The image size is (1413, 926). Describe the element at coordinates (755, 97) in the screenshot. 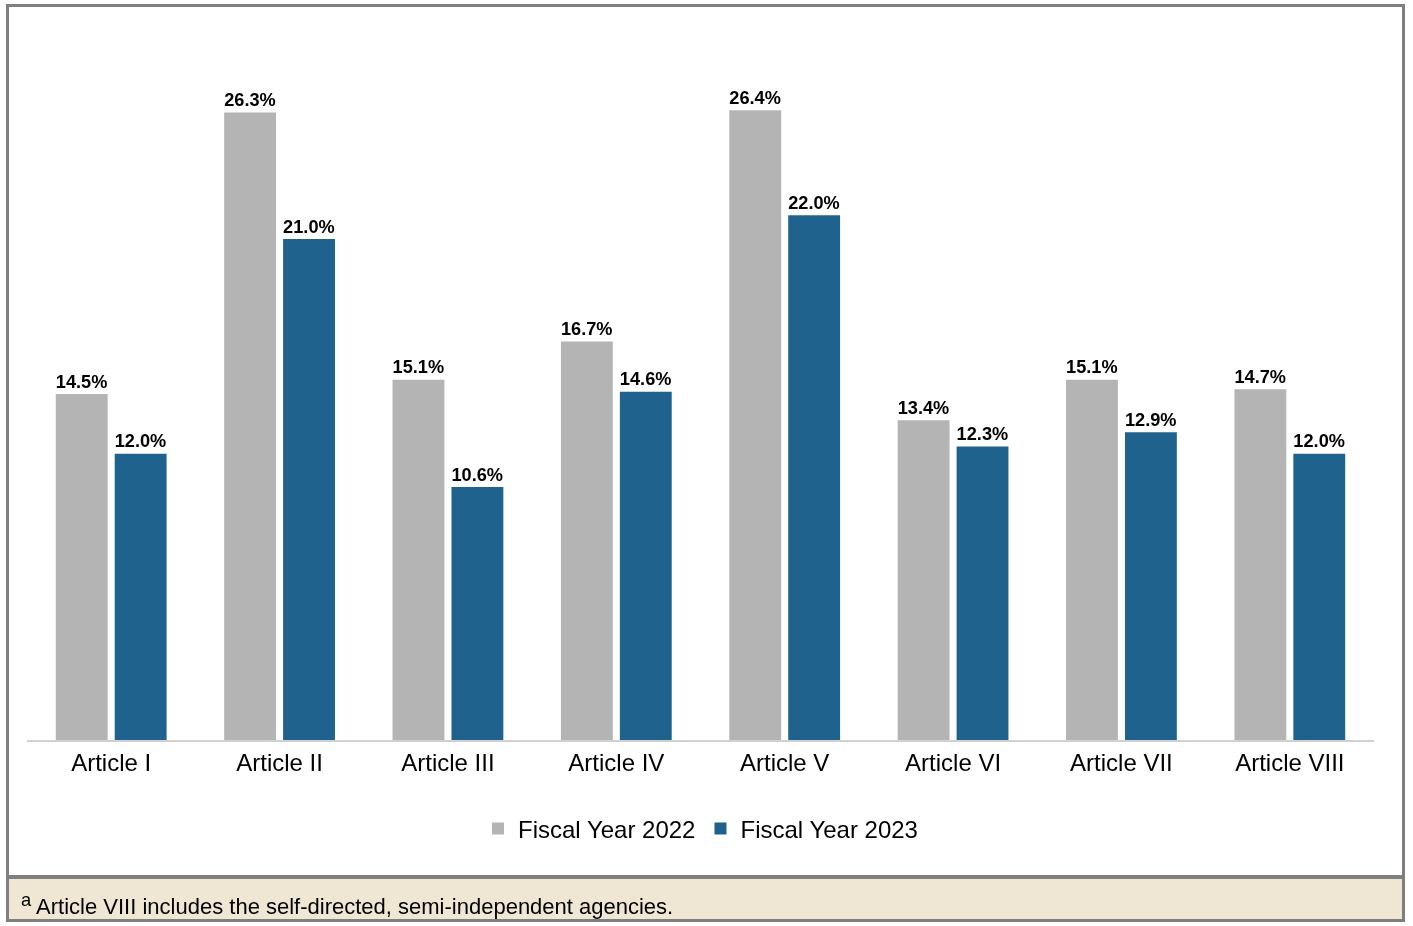

I see `data-label: 26.4%` at that location.